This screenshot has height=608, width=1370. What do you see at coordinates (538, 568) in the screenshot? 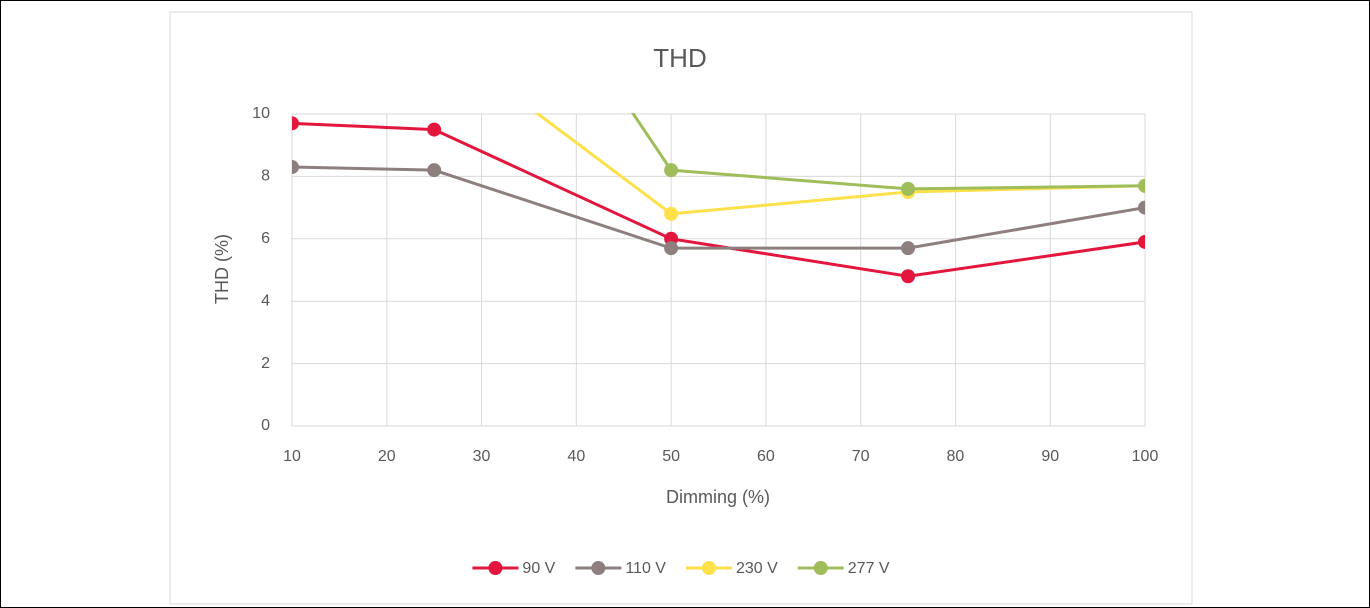
I see `legend-label: 90 V` at bounding box center [538, 568].